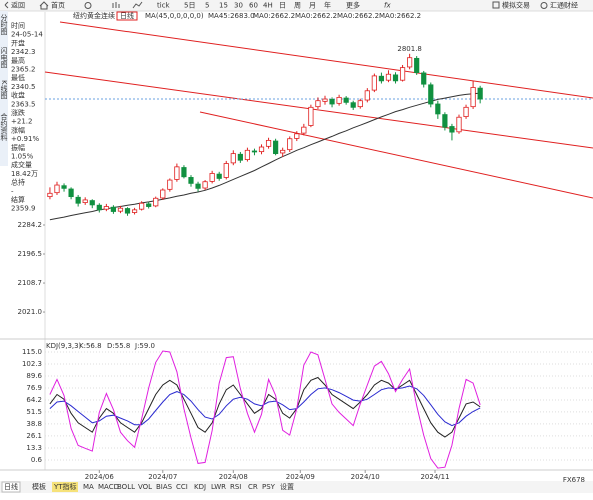 Image resolution: width=593 pixels, height=500 pixels. I want to click on bottom-tab: CR, so click(253, 487).